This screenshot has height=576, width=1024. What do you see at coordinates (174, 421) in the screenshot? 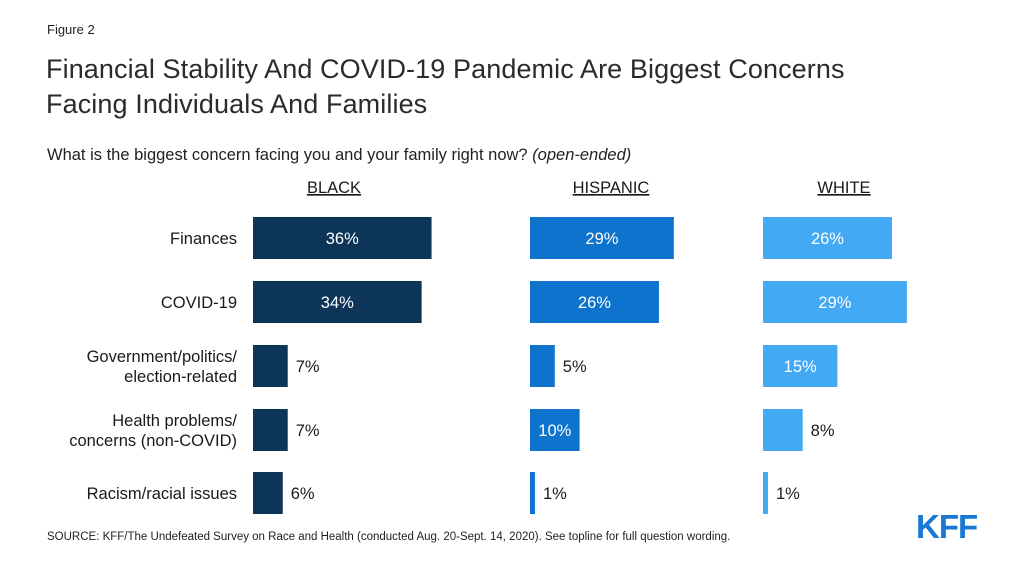
I see `category-label-4-line-1: Health problems/` at bounding box center [174, 421].